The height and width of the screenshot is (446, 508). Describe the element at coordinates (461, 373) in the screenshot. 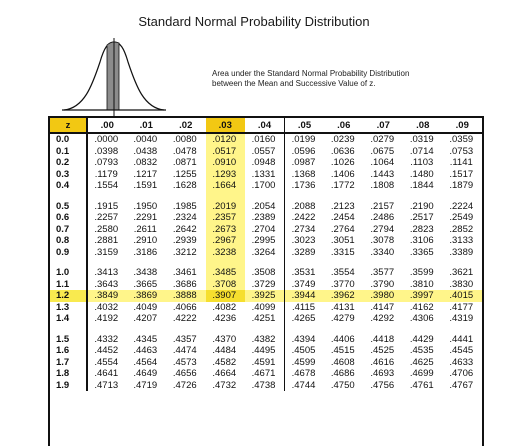

I see `table-cell: .4706` at that location.